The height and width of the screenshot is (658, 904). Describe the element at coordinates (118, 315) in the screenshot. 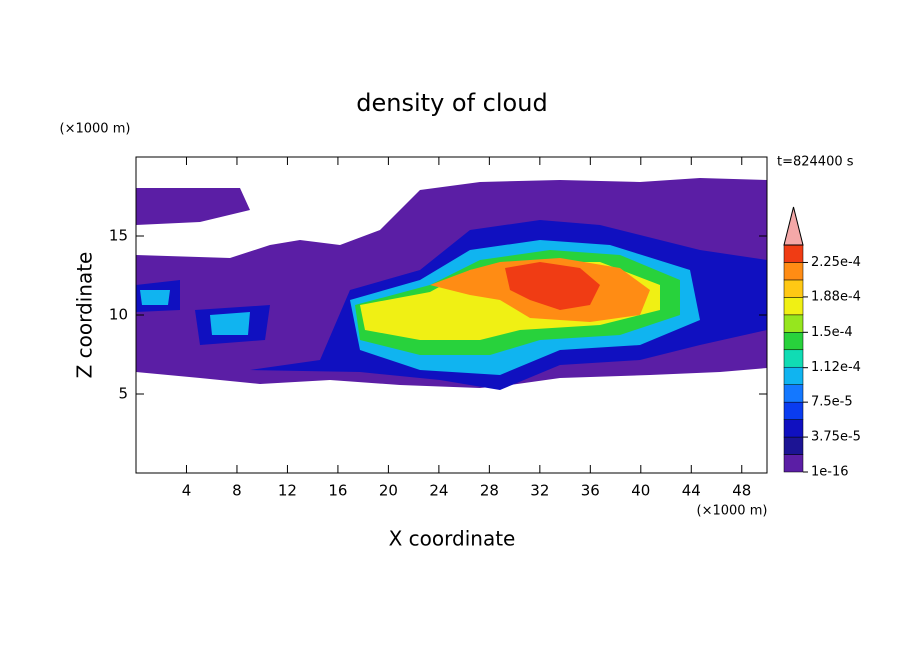

I see `y-tick-label: 10` at that location.